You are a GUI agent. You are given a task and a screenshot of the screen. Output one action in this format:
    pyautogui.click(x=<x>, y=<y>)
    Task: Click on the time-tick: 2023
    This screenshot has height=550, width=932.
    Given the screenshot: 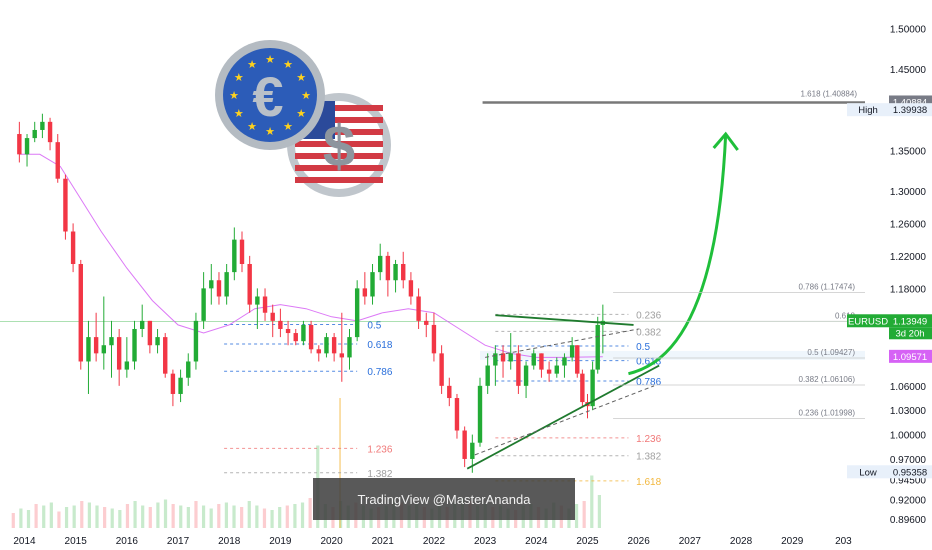 What is the action you would take?
    pyautogui.click(x=485, y=541)
    